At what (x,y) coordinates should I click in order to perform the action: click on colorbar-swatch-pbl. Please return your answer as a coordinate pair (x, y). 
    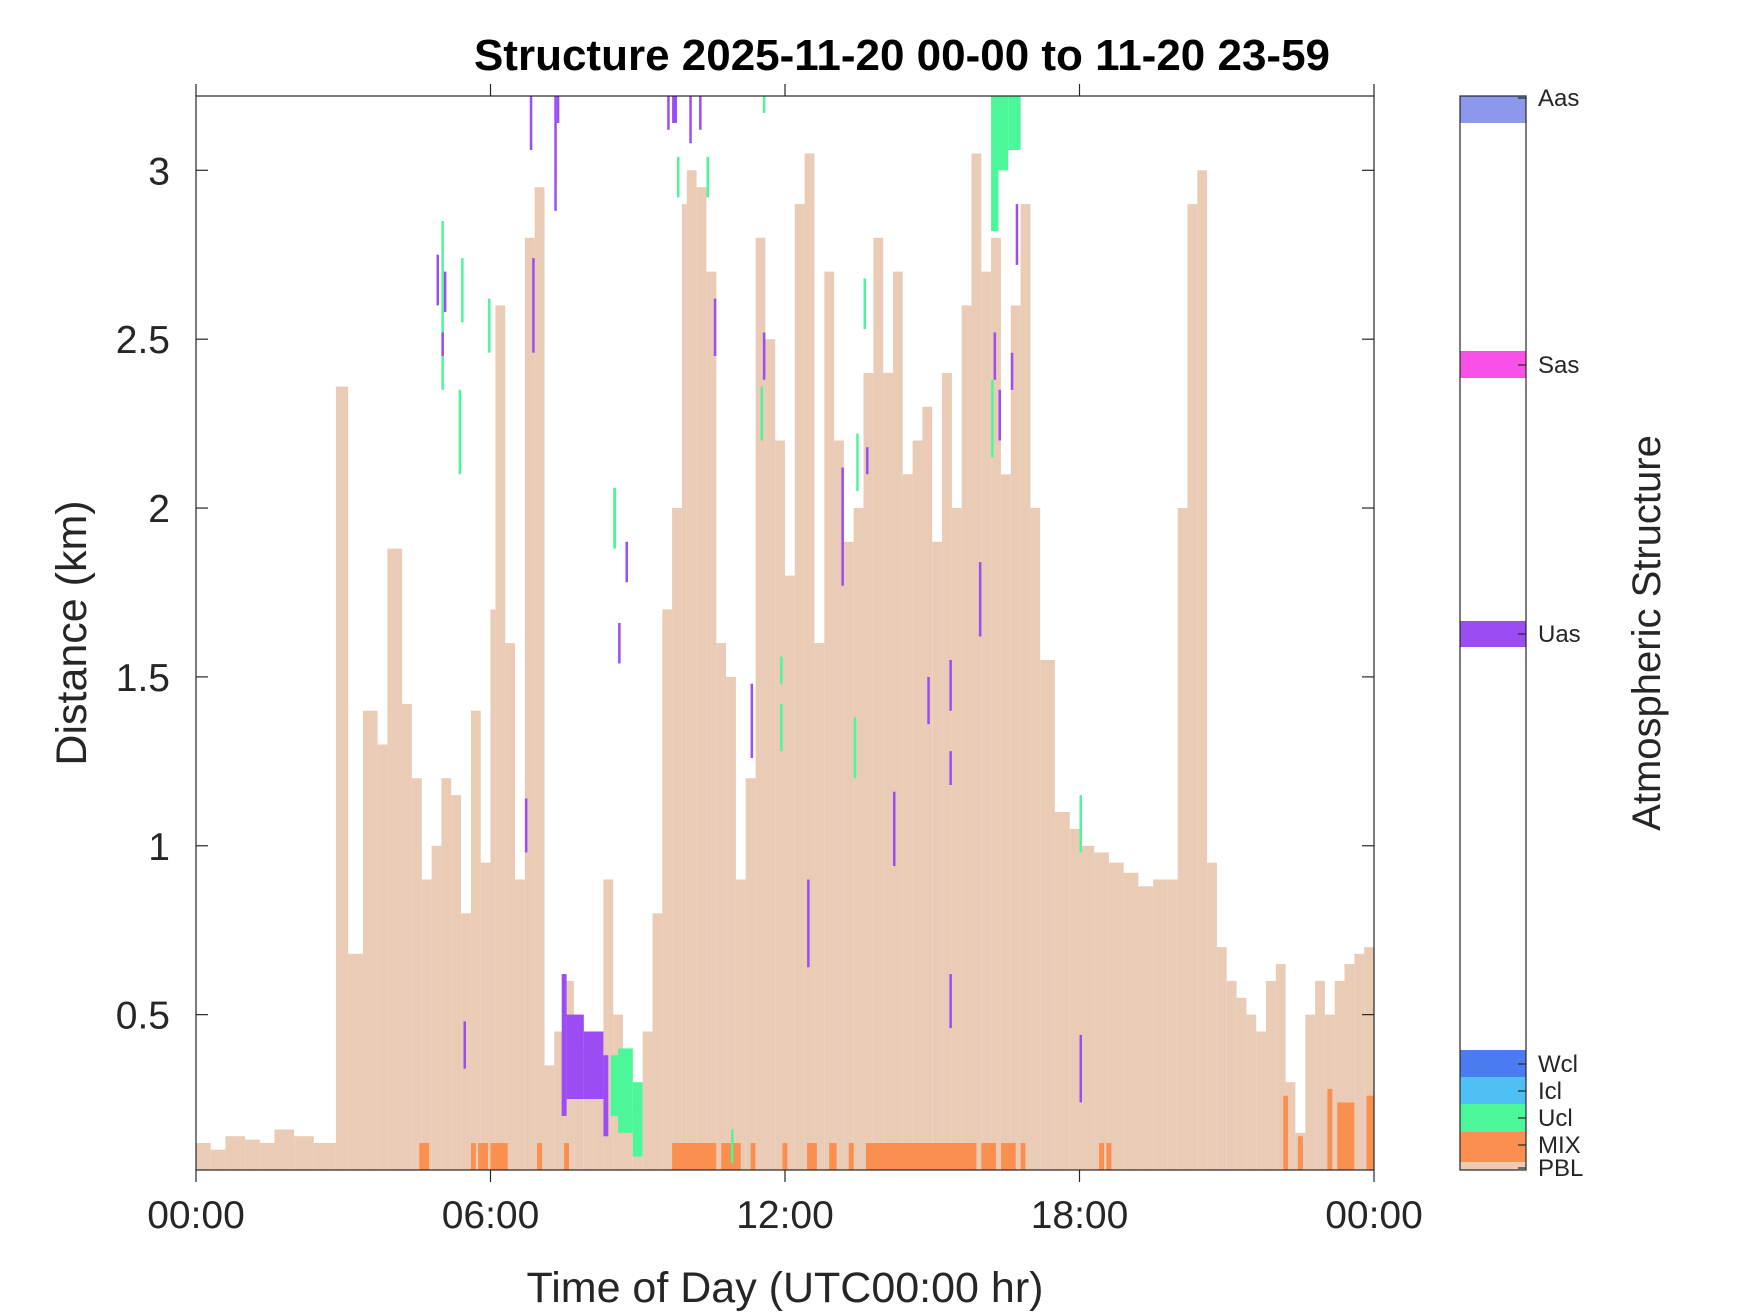
    Looking at the image, I should click on (1493, 1166).